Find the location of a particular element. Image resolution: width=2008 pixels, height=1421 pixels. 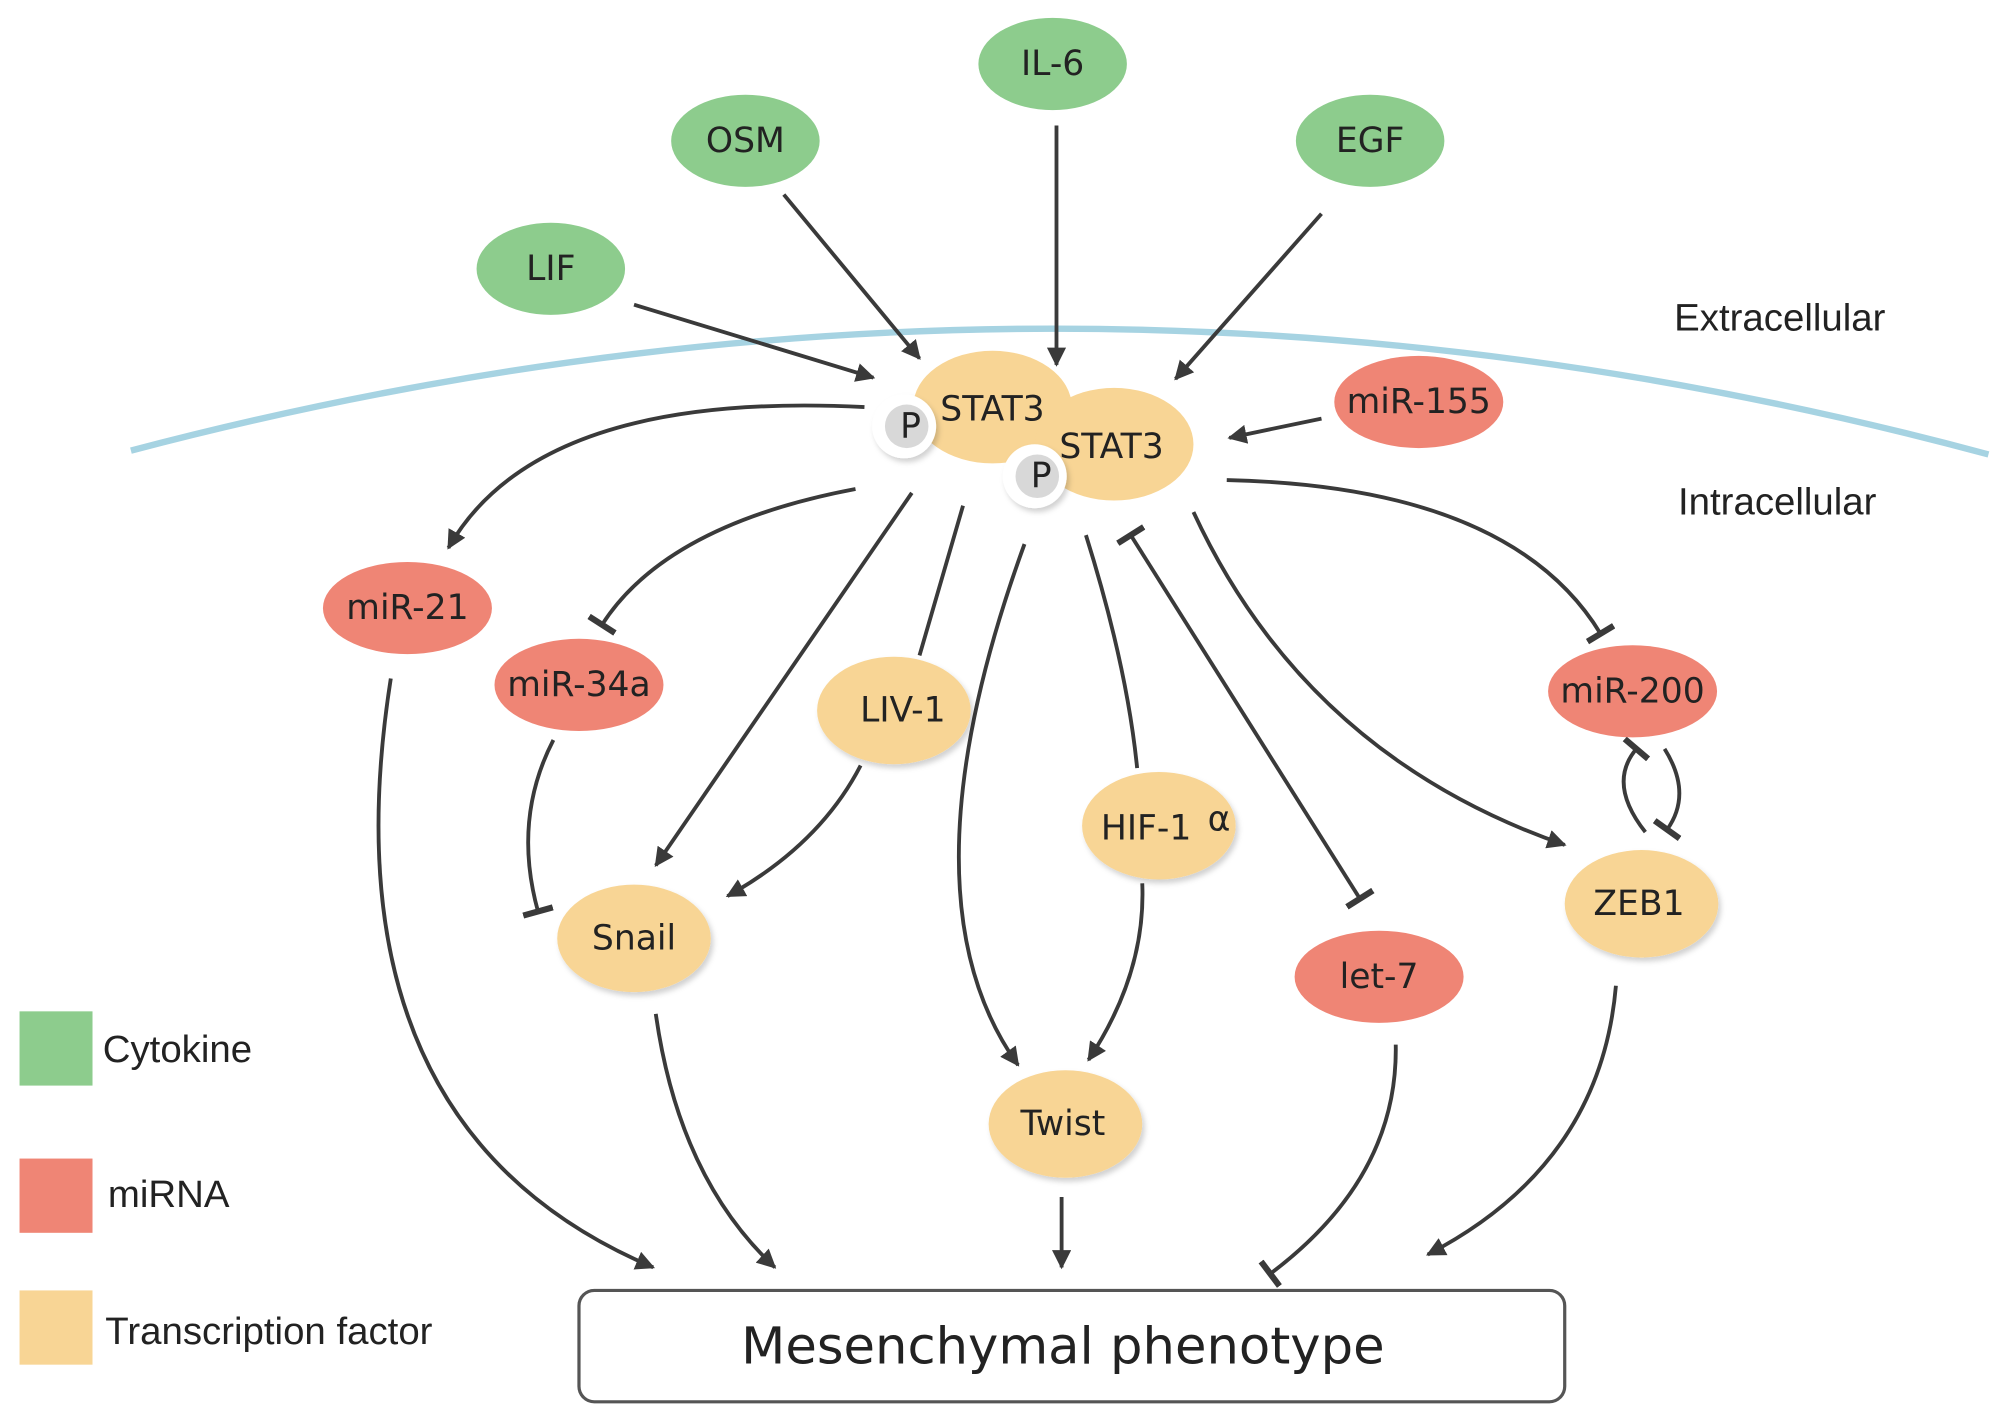

node-label: ZEB1 is located at coordinates (1638, 904).